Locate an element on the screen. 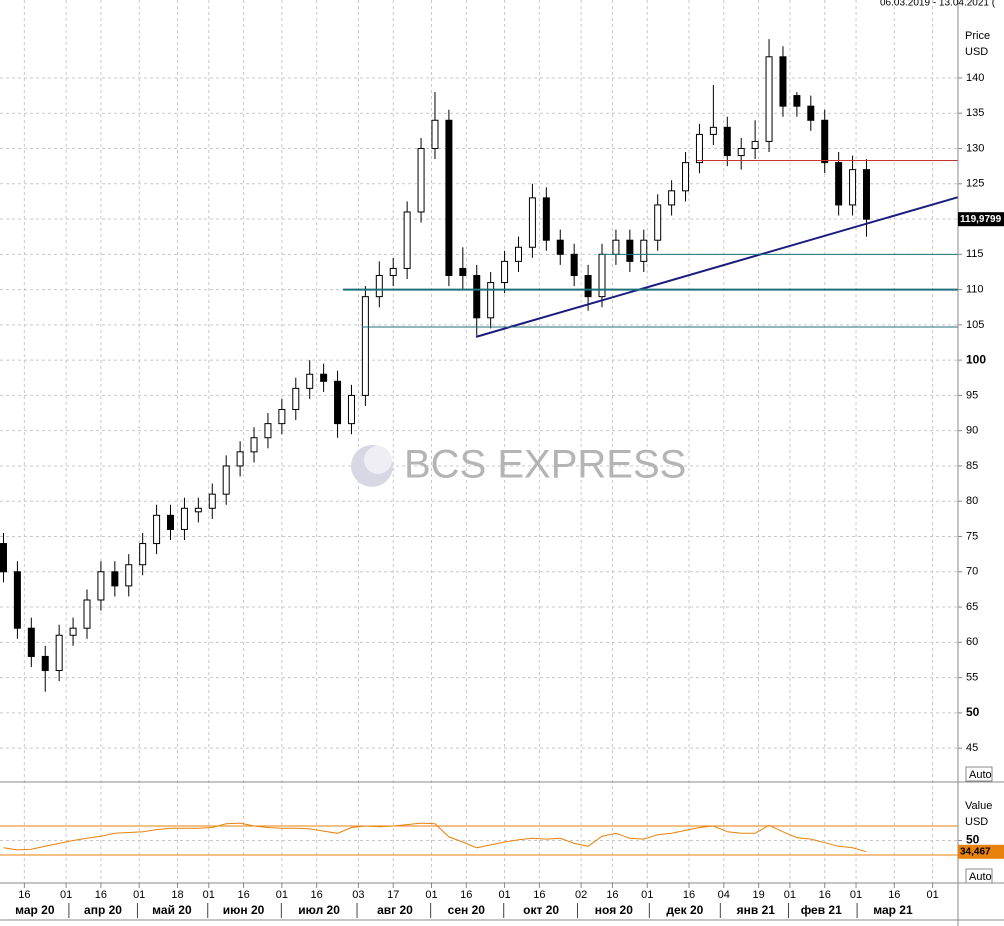 This screenshot has width=1004, height=926. month-label: июл 20 is located at coordinates (319, 910).